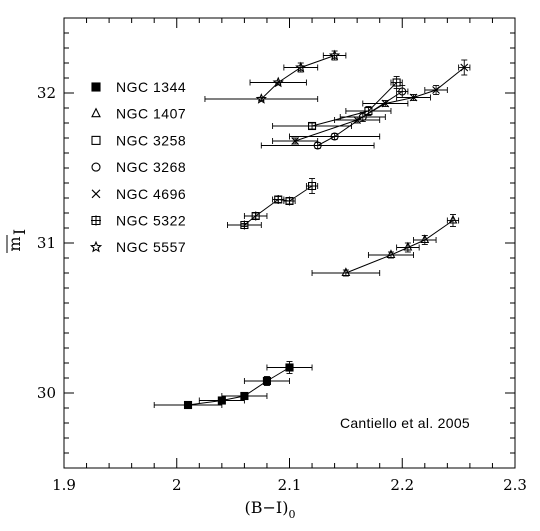 This screenshot has width=540, height=531. What do you see at coordinates (46, 393) in the screenshot?
I see `y-tick-label: 30` at bounding box center [46, 393].